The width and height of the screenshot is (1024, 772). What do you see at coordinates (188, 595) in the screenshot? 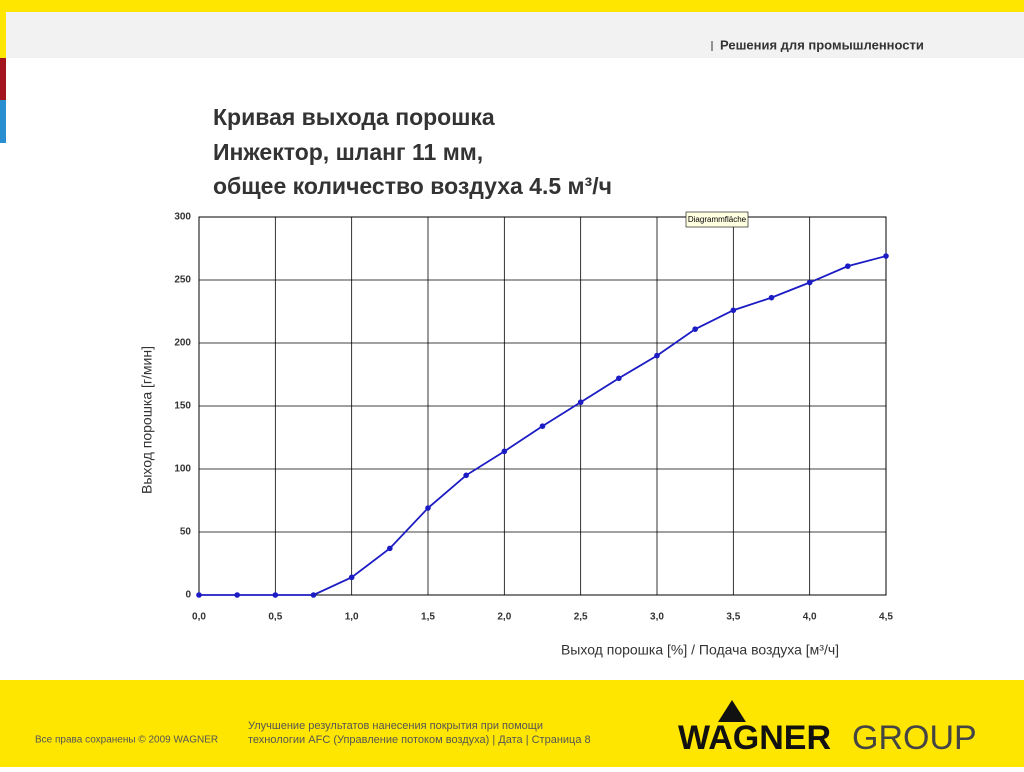
I see `y-tick-label: 0` at bounding box center [188, 595].